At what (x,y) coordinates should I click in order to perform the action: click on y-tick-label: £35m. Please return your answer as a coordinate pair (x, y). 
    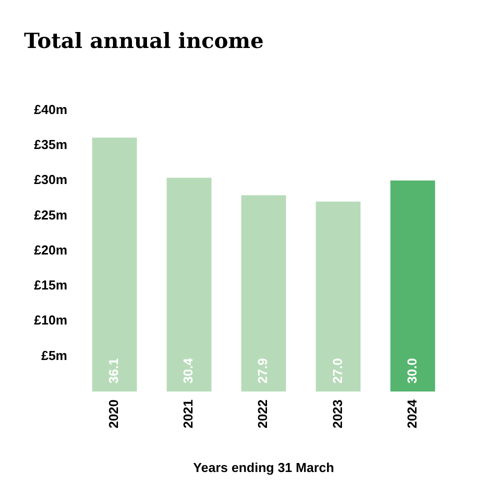
    Looking at the image, I should click on (51, 144).